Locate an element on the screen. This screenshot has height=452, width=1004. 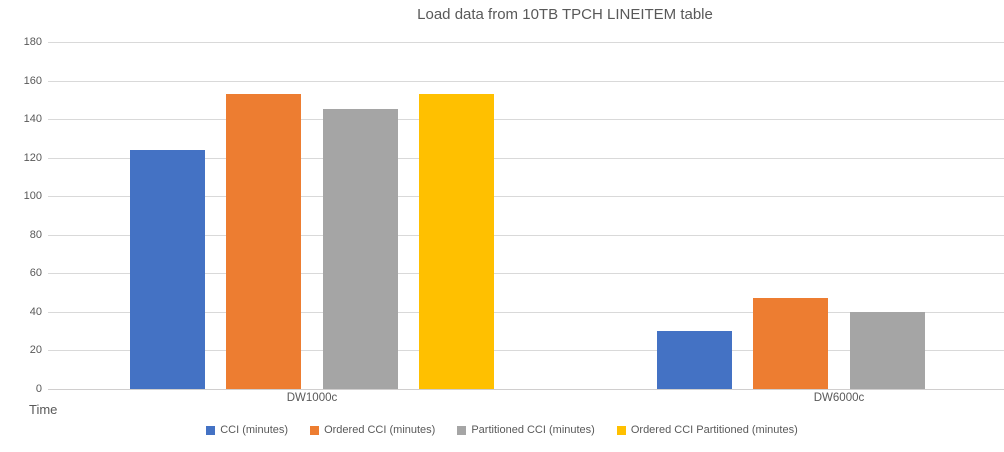
legend-item-ordered-cci-partitioned-minutes: Ordered CCI Partitioned (minutes) is located at coordinates (707, 430).